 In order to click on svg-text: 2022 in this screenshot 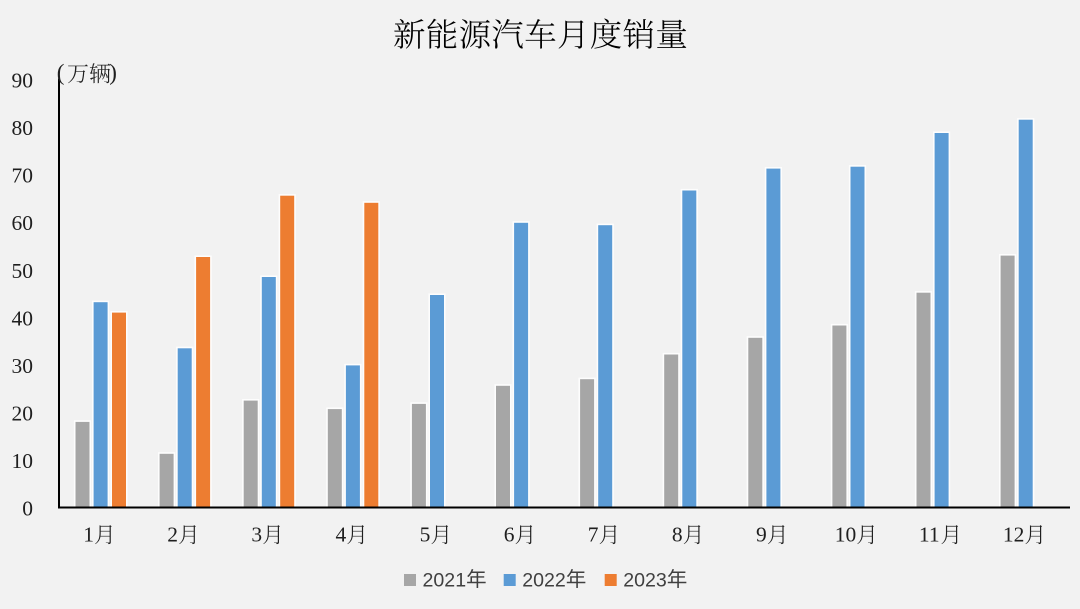, I will do `click(544, 580)`.